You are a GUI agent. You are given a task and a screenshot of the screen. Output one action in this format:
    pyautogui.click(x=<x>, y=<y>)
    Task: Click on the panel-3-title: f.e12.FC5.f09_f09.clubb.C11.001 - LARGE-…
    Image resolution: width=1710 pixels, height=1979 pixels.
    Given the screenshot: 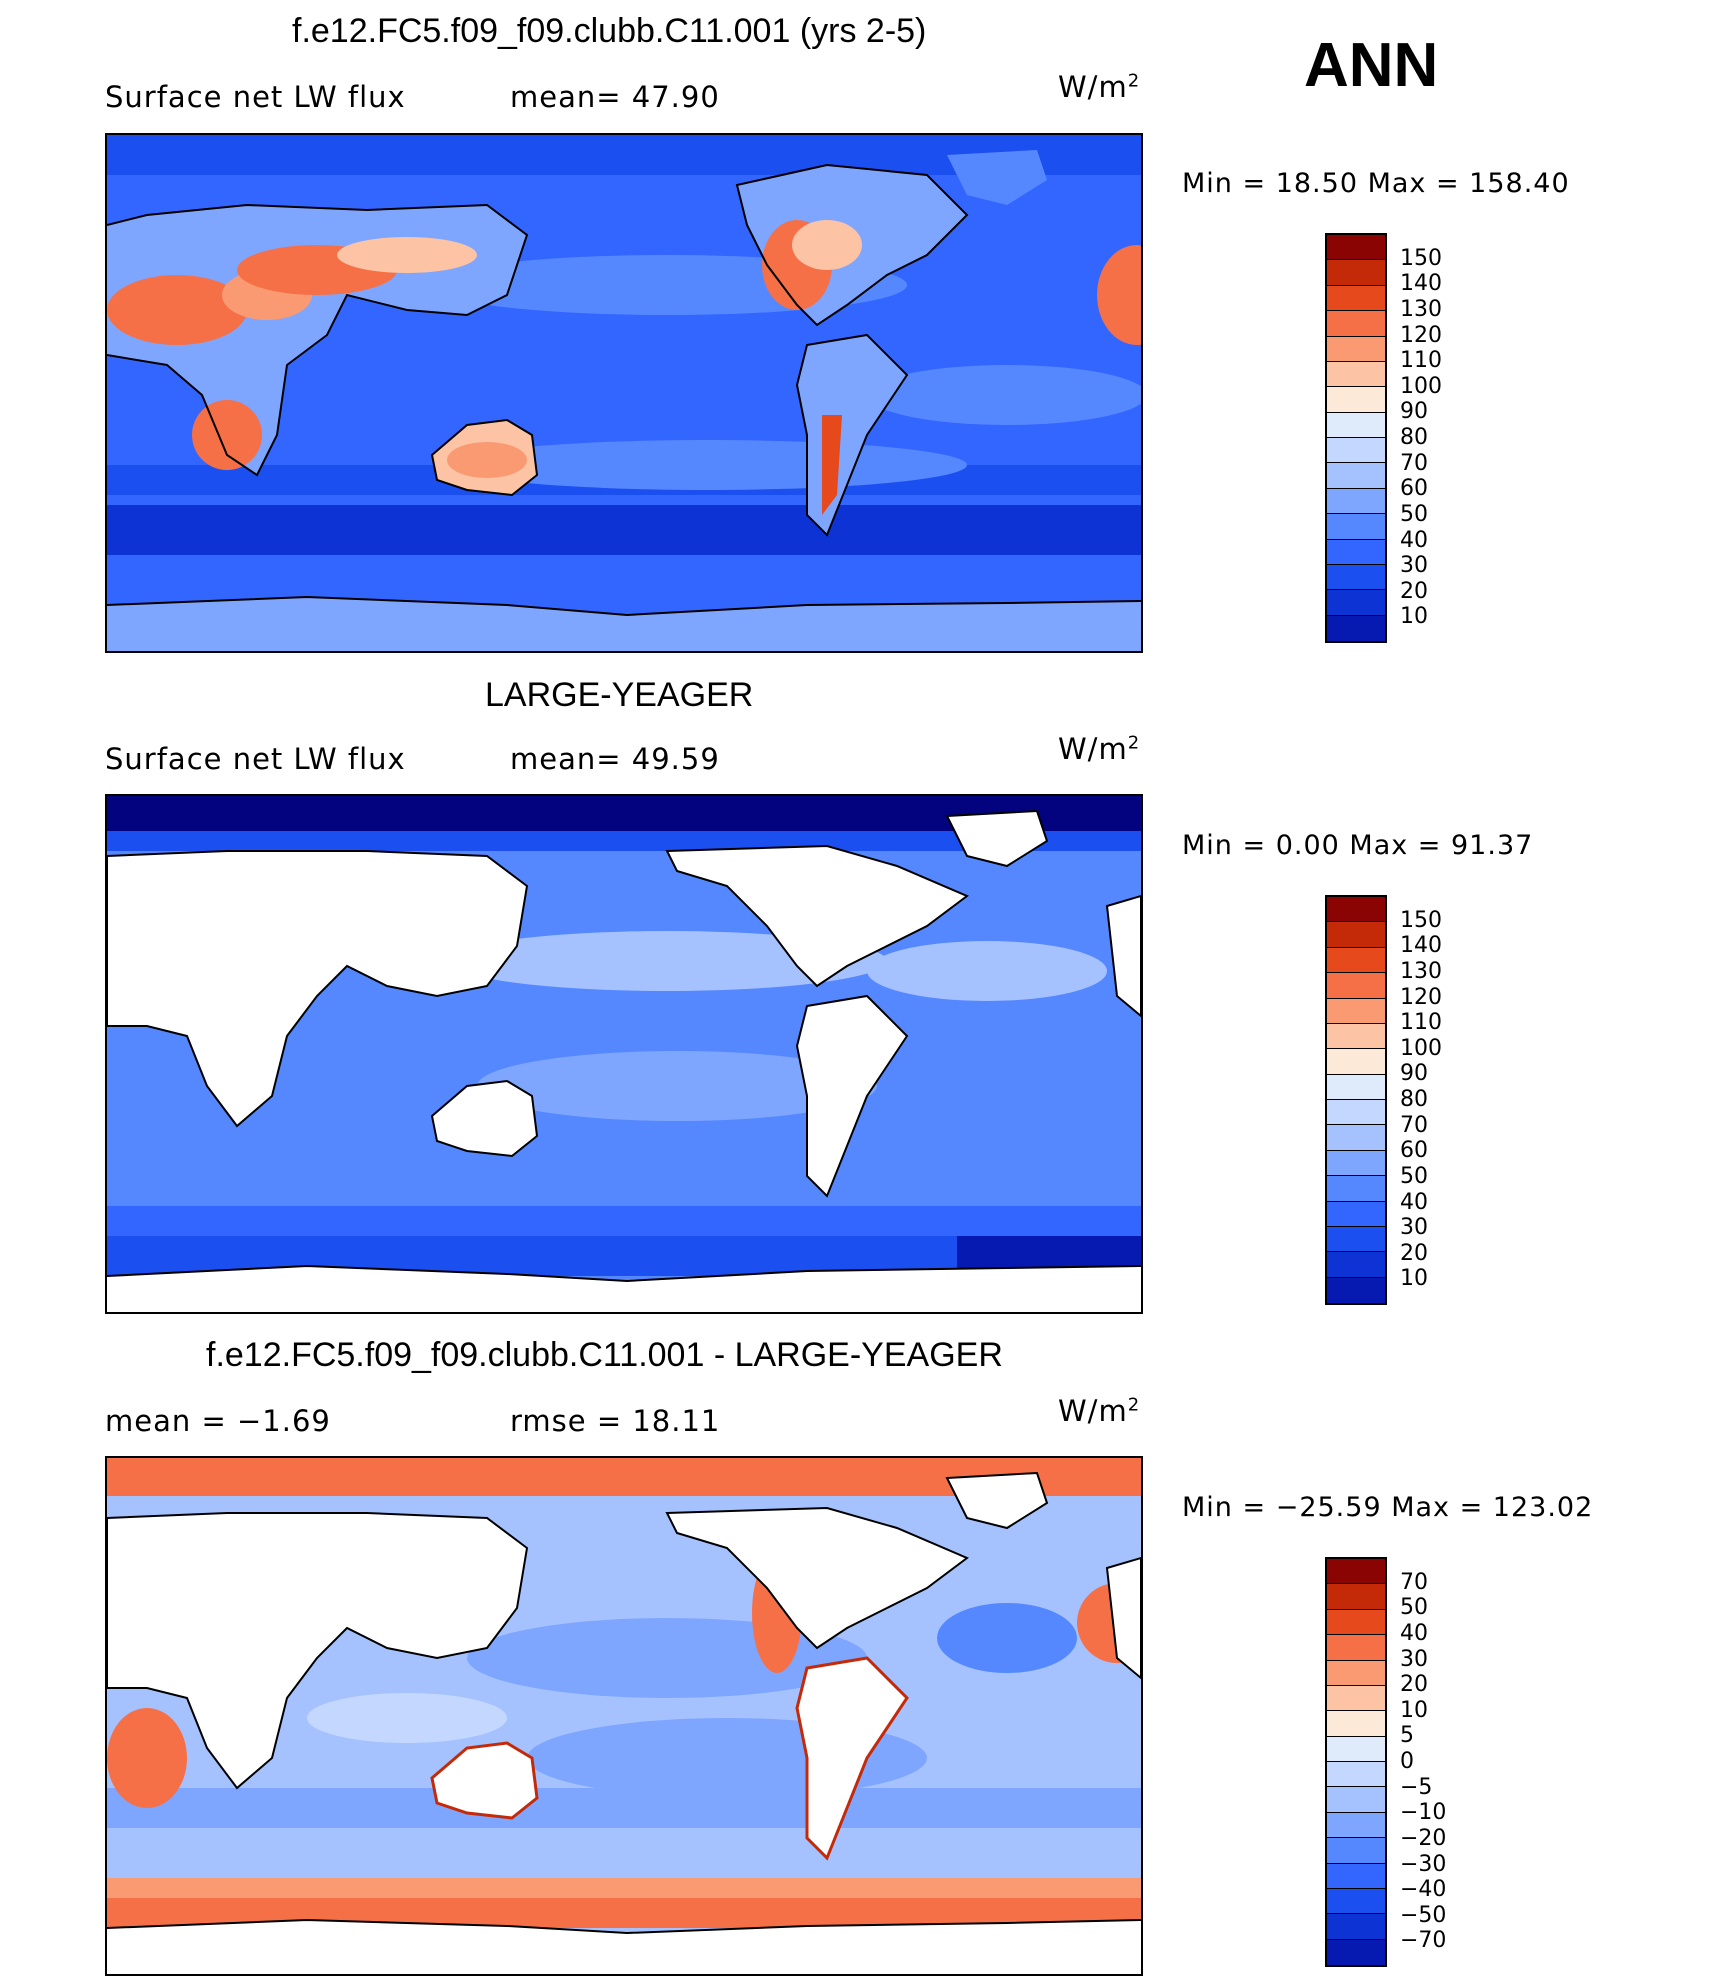 What is the action you would take?
    pyautogui.click(x=604, y=1355)
    